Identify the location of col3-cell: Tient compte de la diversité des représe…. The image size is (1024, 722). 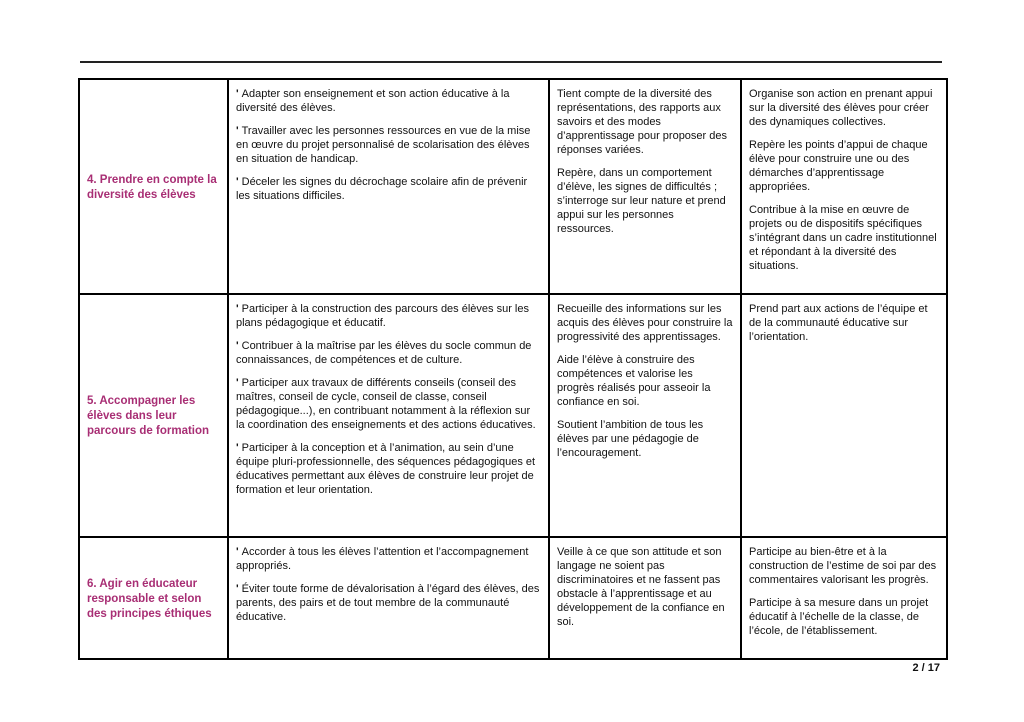
(646, 186).